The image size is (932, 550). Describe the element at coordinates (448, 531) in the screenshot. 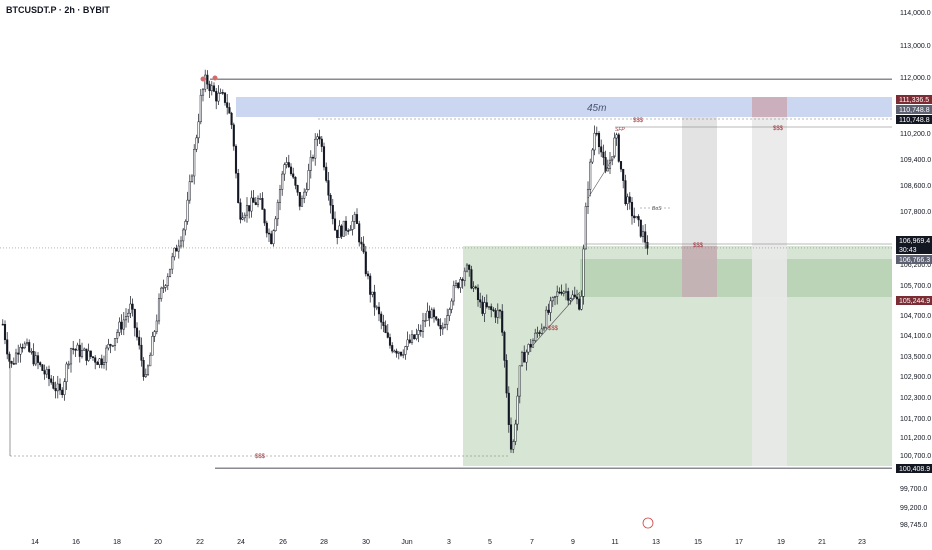

I see `x-axis: 14 16 18 20 22 24 26 28 30 Jun 3 5 7 9 11 13 15 17 19 21 23` at that location.